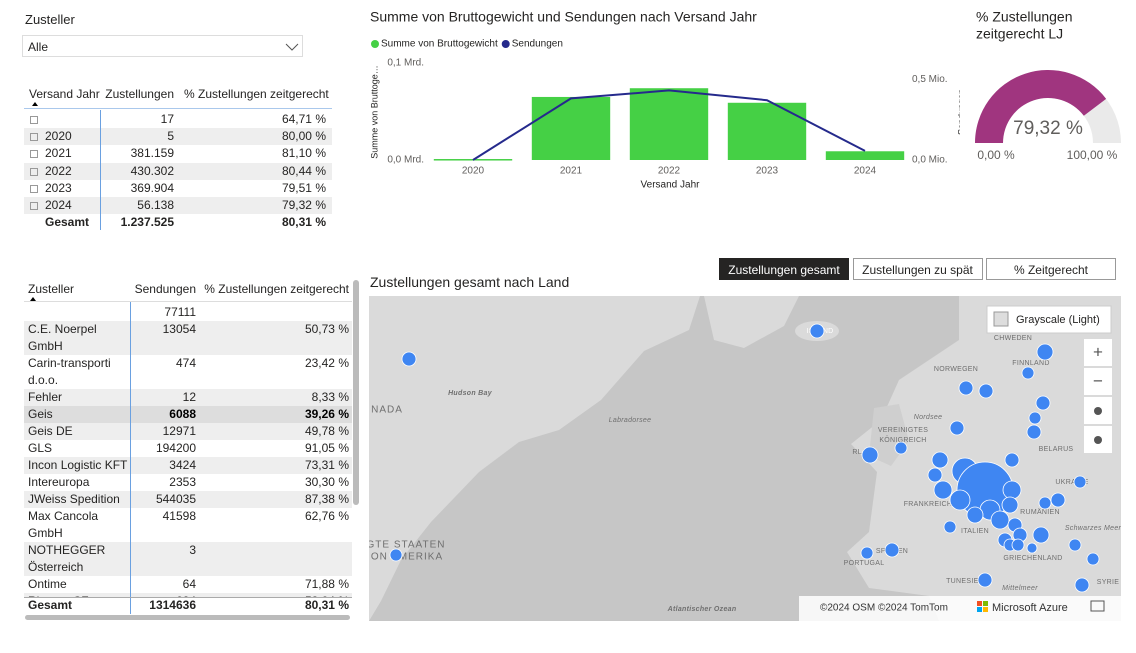 This screenshot has height=653, width=1136. What do you see at coordinates (751, 322) in the screenshot?
I see `land` at bounding box center [751, 322].